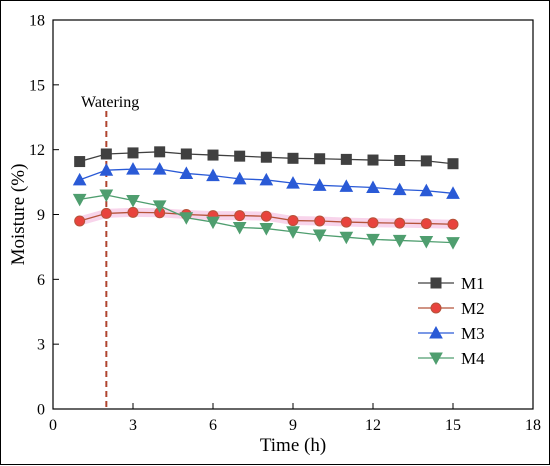 This screenshot has width=550, height=466. What do you see at coordinates (37, 85) in the screenshot?
I see `y-tick-label-15: 15` at bounding box center [37, 85].